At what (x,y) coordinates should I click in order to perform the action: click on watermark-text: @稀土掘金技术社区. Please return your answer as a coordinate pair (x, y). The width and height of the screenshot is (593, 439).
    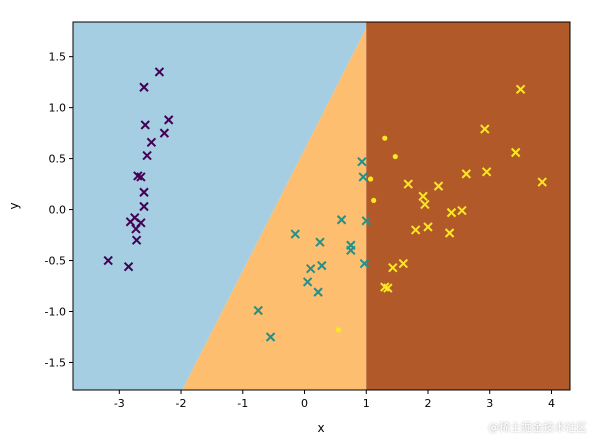
    Looking at the image, I should click on (537, 427).